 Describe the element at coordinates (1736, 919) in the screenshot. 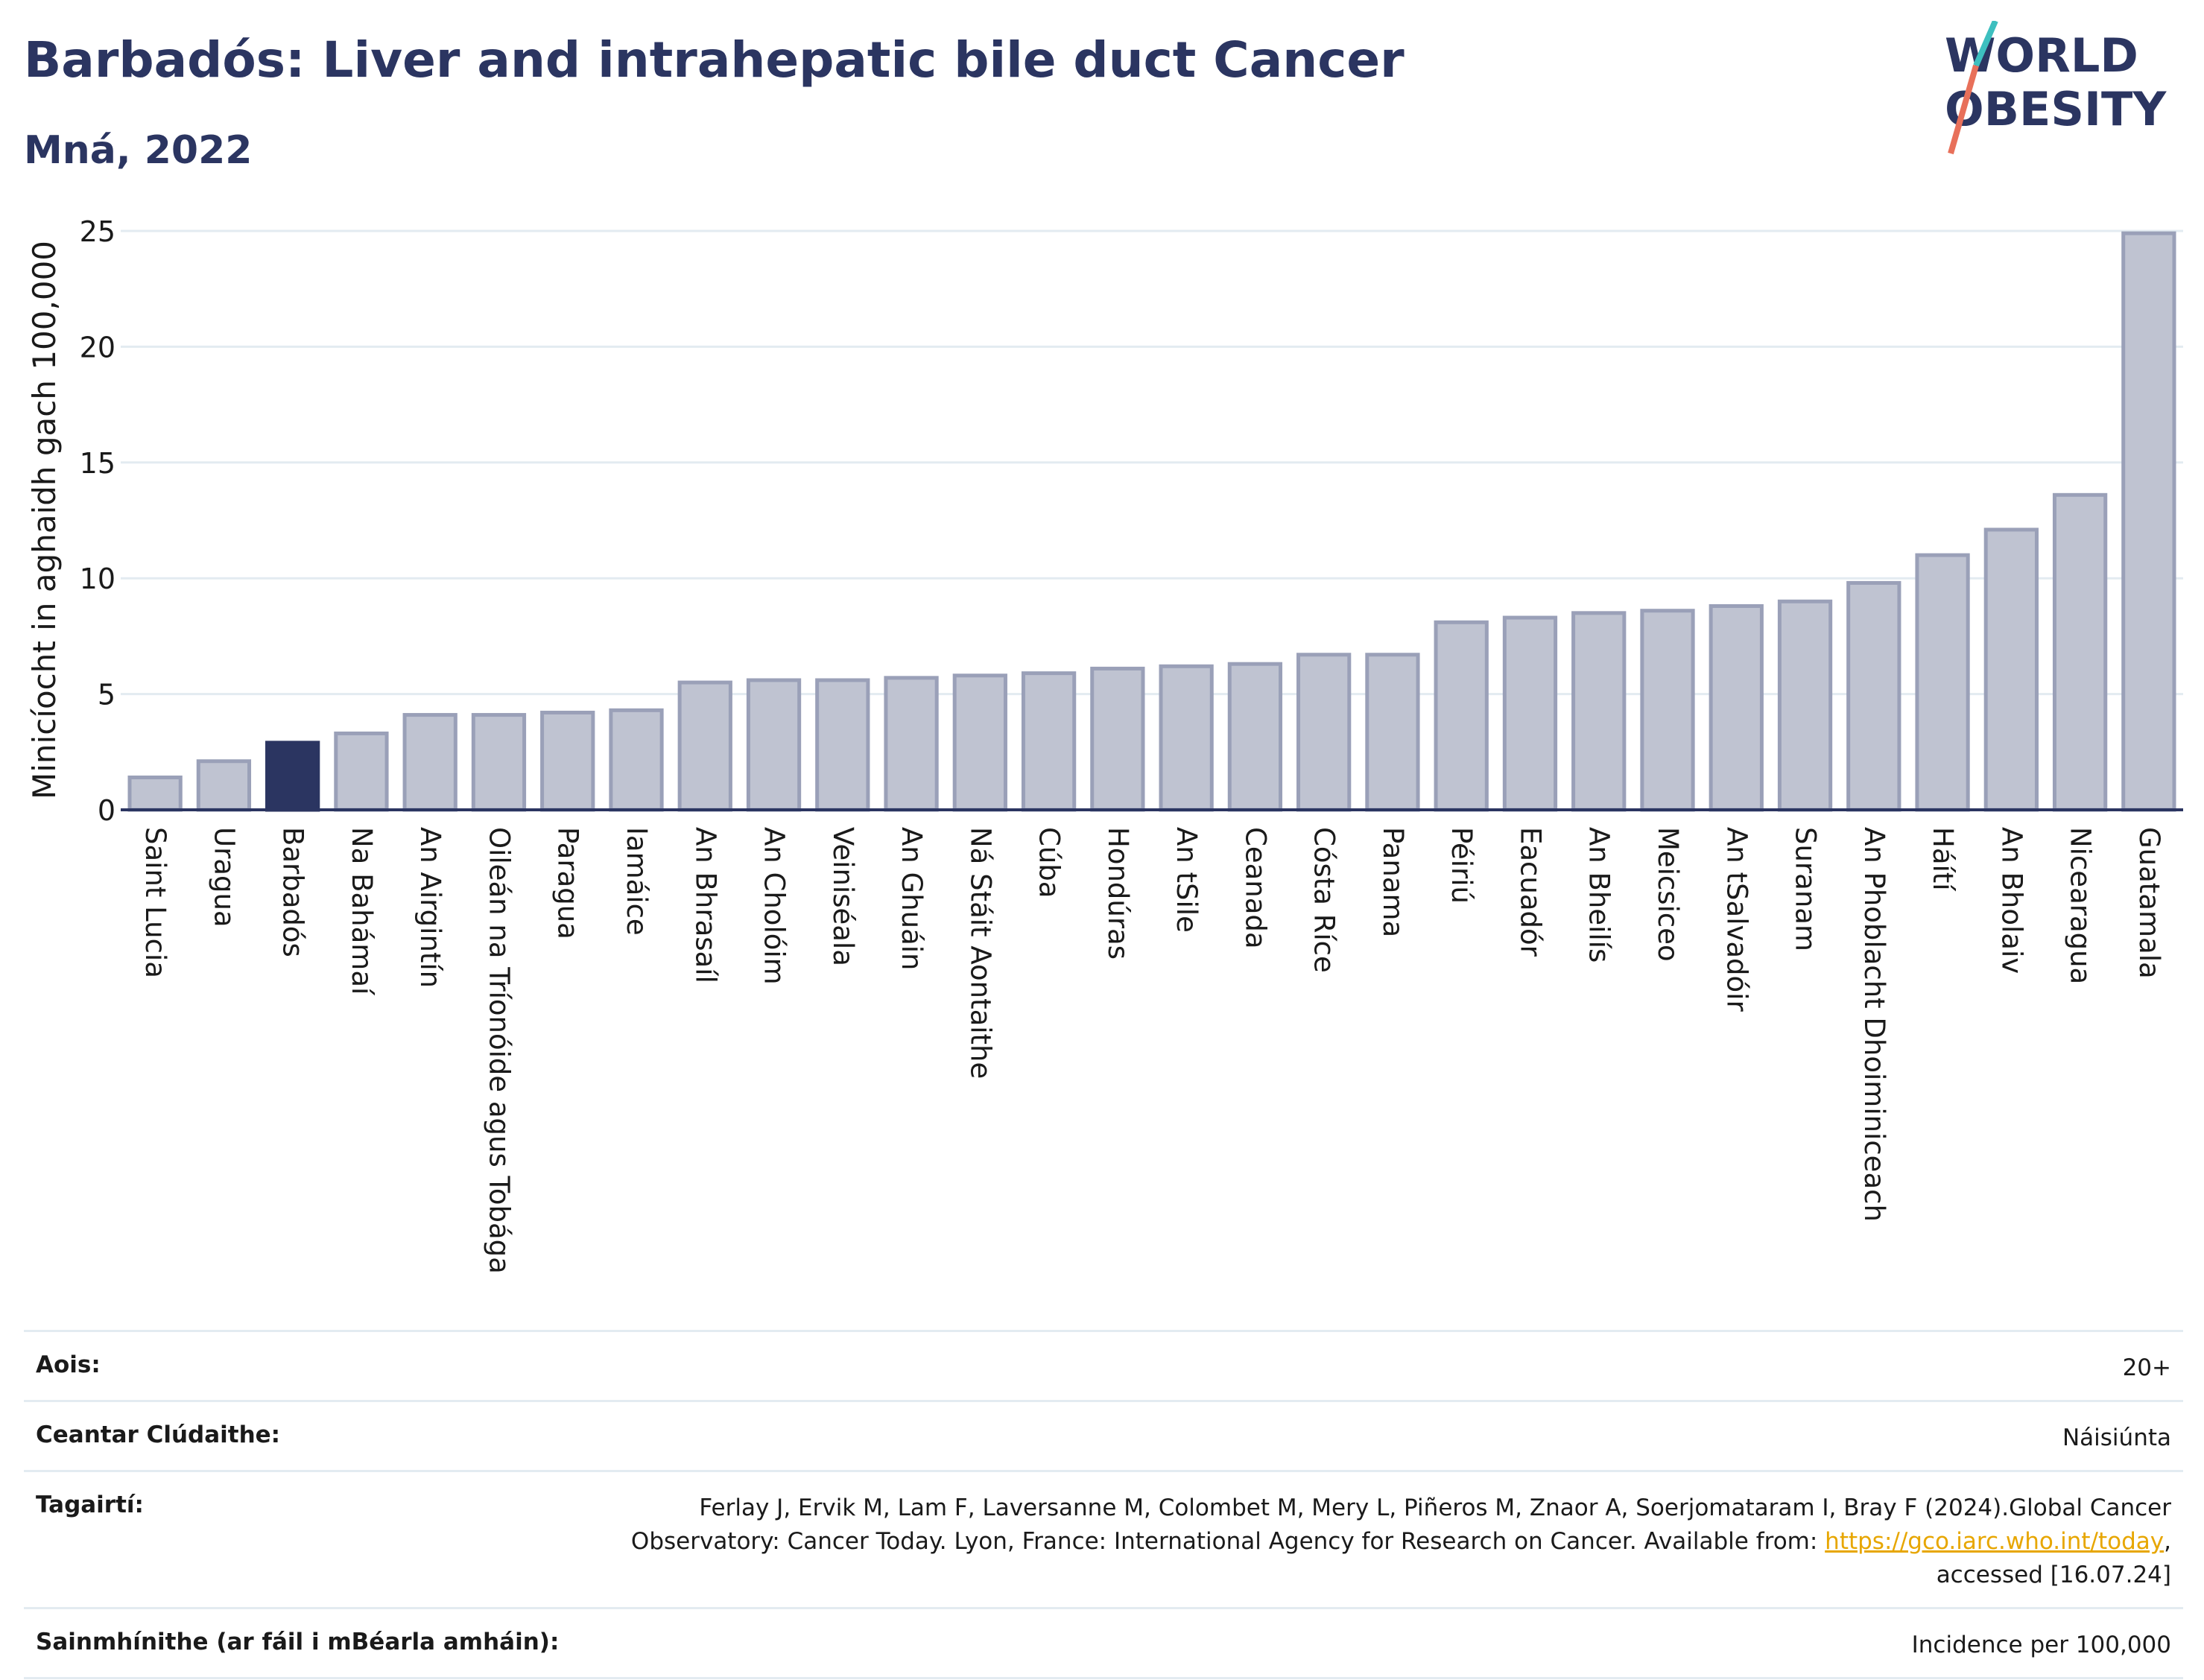

I see `x-tick-label: An tSalvadóir` at that location.